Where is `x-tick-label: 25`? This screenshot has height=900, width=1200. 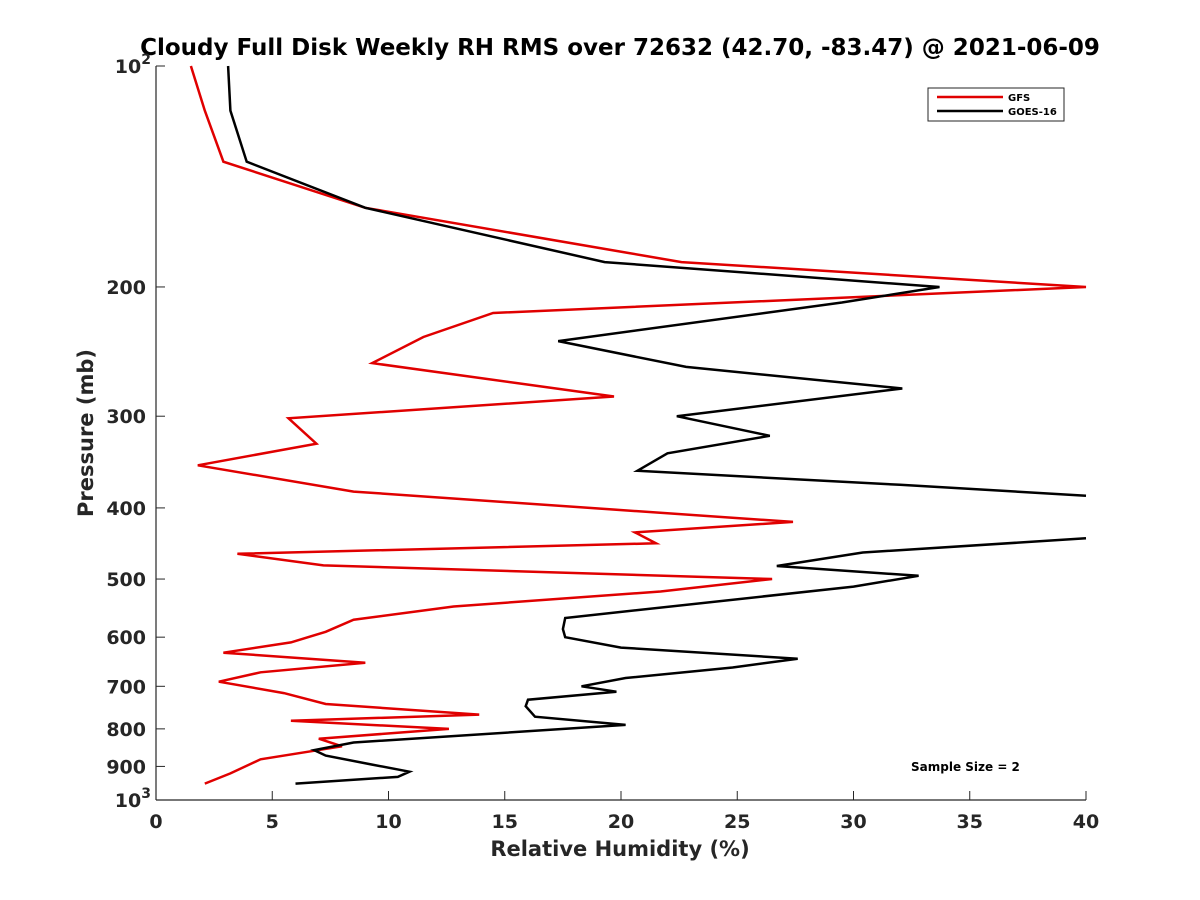 x-tick-label: 25 is located at coordinates (737, 822).